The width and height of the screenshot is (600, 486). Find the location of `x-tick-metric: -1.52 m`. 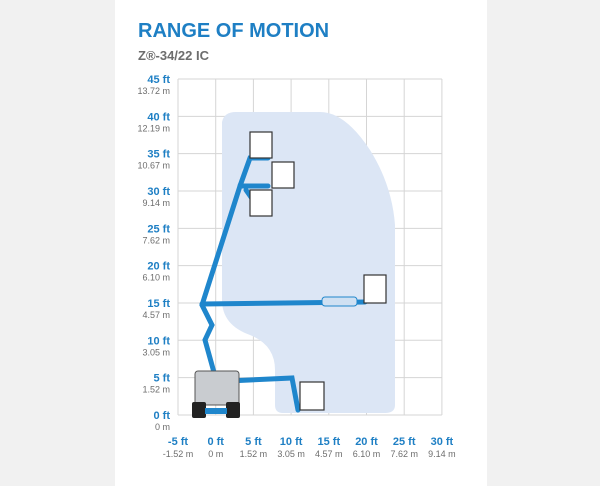

x-tick-metric: -1.52 m is located at coordinates (178, 454).